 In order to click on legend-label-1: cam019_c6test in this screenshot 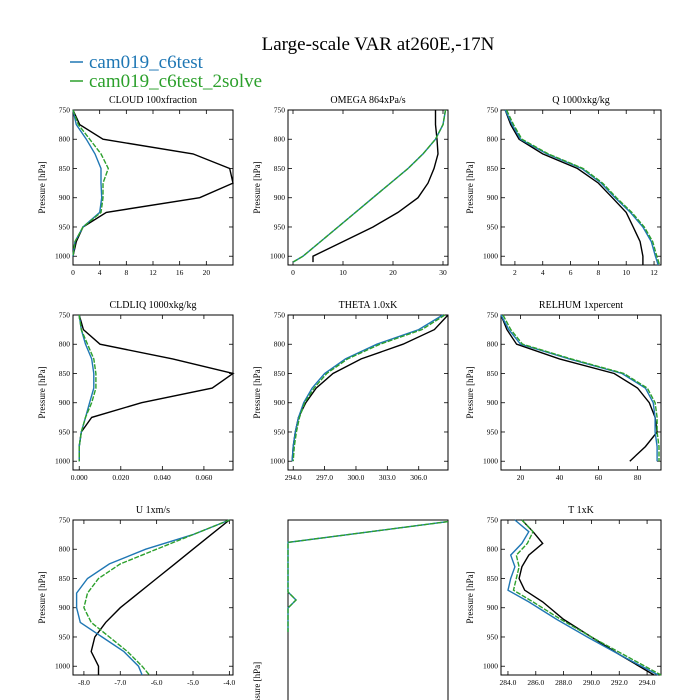, I will do `click(146, 62)`.